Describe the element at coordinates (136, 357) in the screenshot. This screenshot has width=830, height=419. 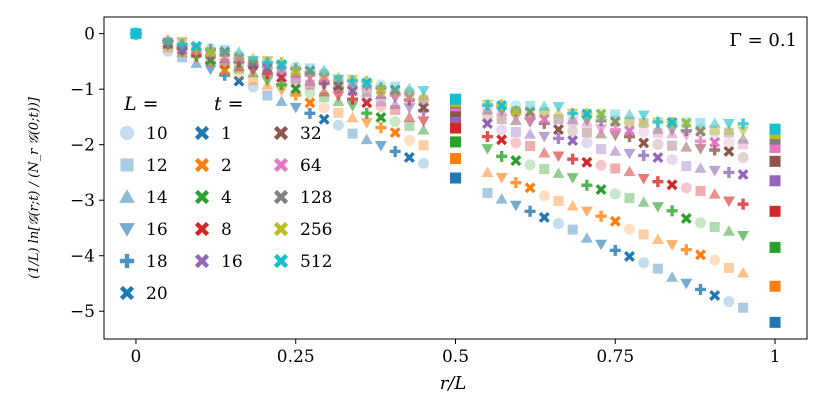
I see `x-tick-label: 0` at that location.